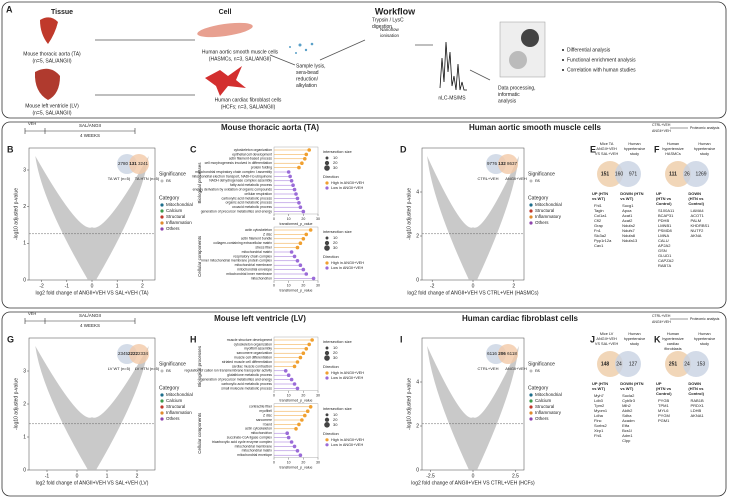 This screenshot has height=498, width=729. What do you see at coordinates (600, 425) in the screenshot?
I see `gene: Sorbs2` at bounding box center [600, 425].